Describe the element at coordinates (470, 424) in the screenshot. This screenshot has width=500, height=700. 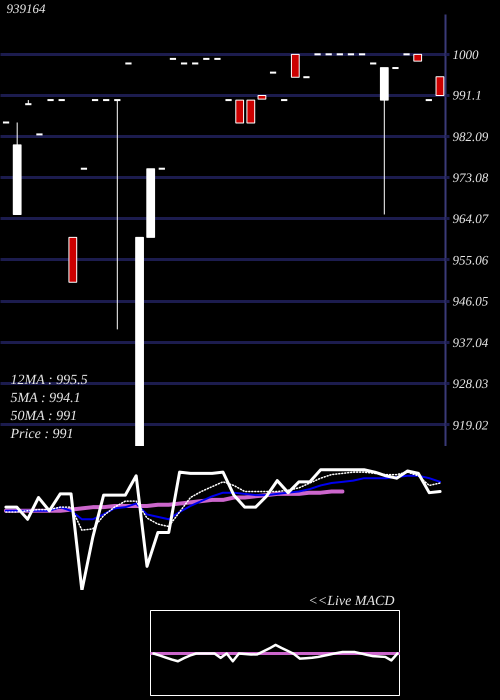
I see `y-tick-label: 919.02` at that location.